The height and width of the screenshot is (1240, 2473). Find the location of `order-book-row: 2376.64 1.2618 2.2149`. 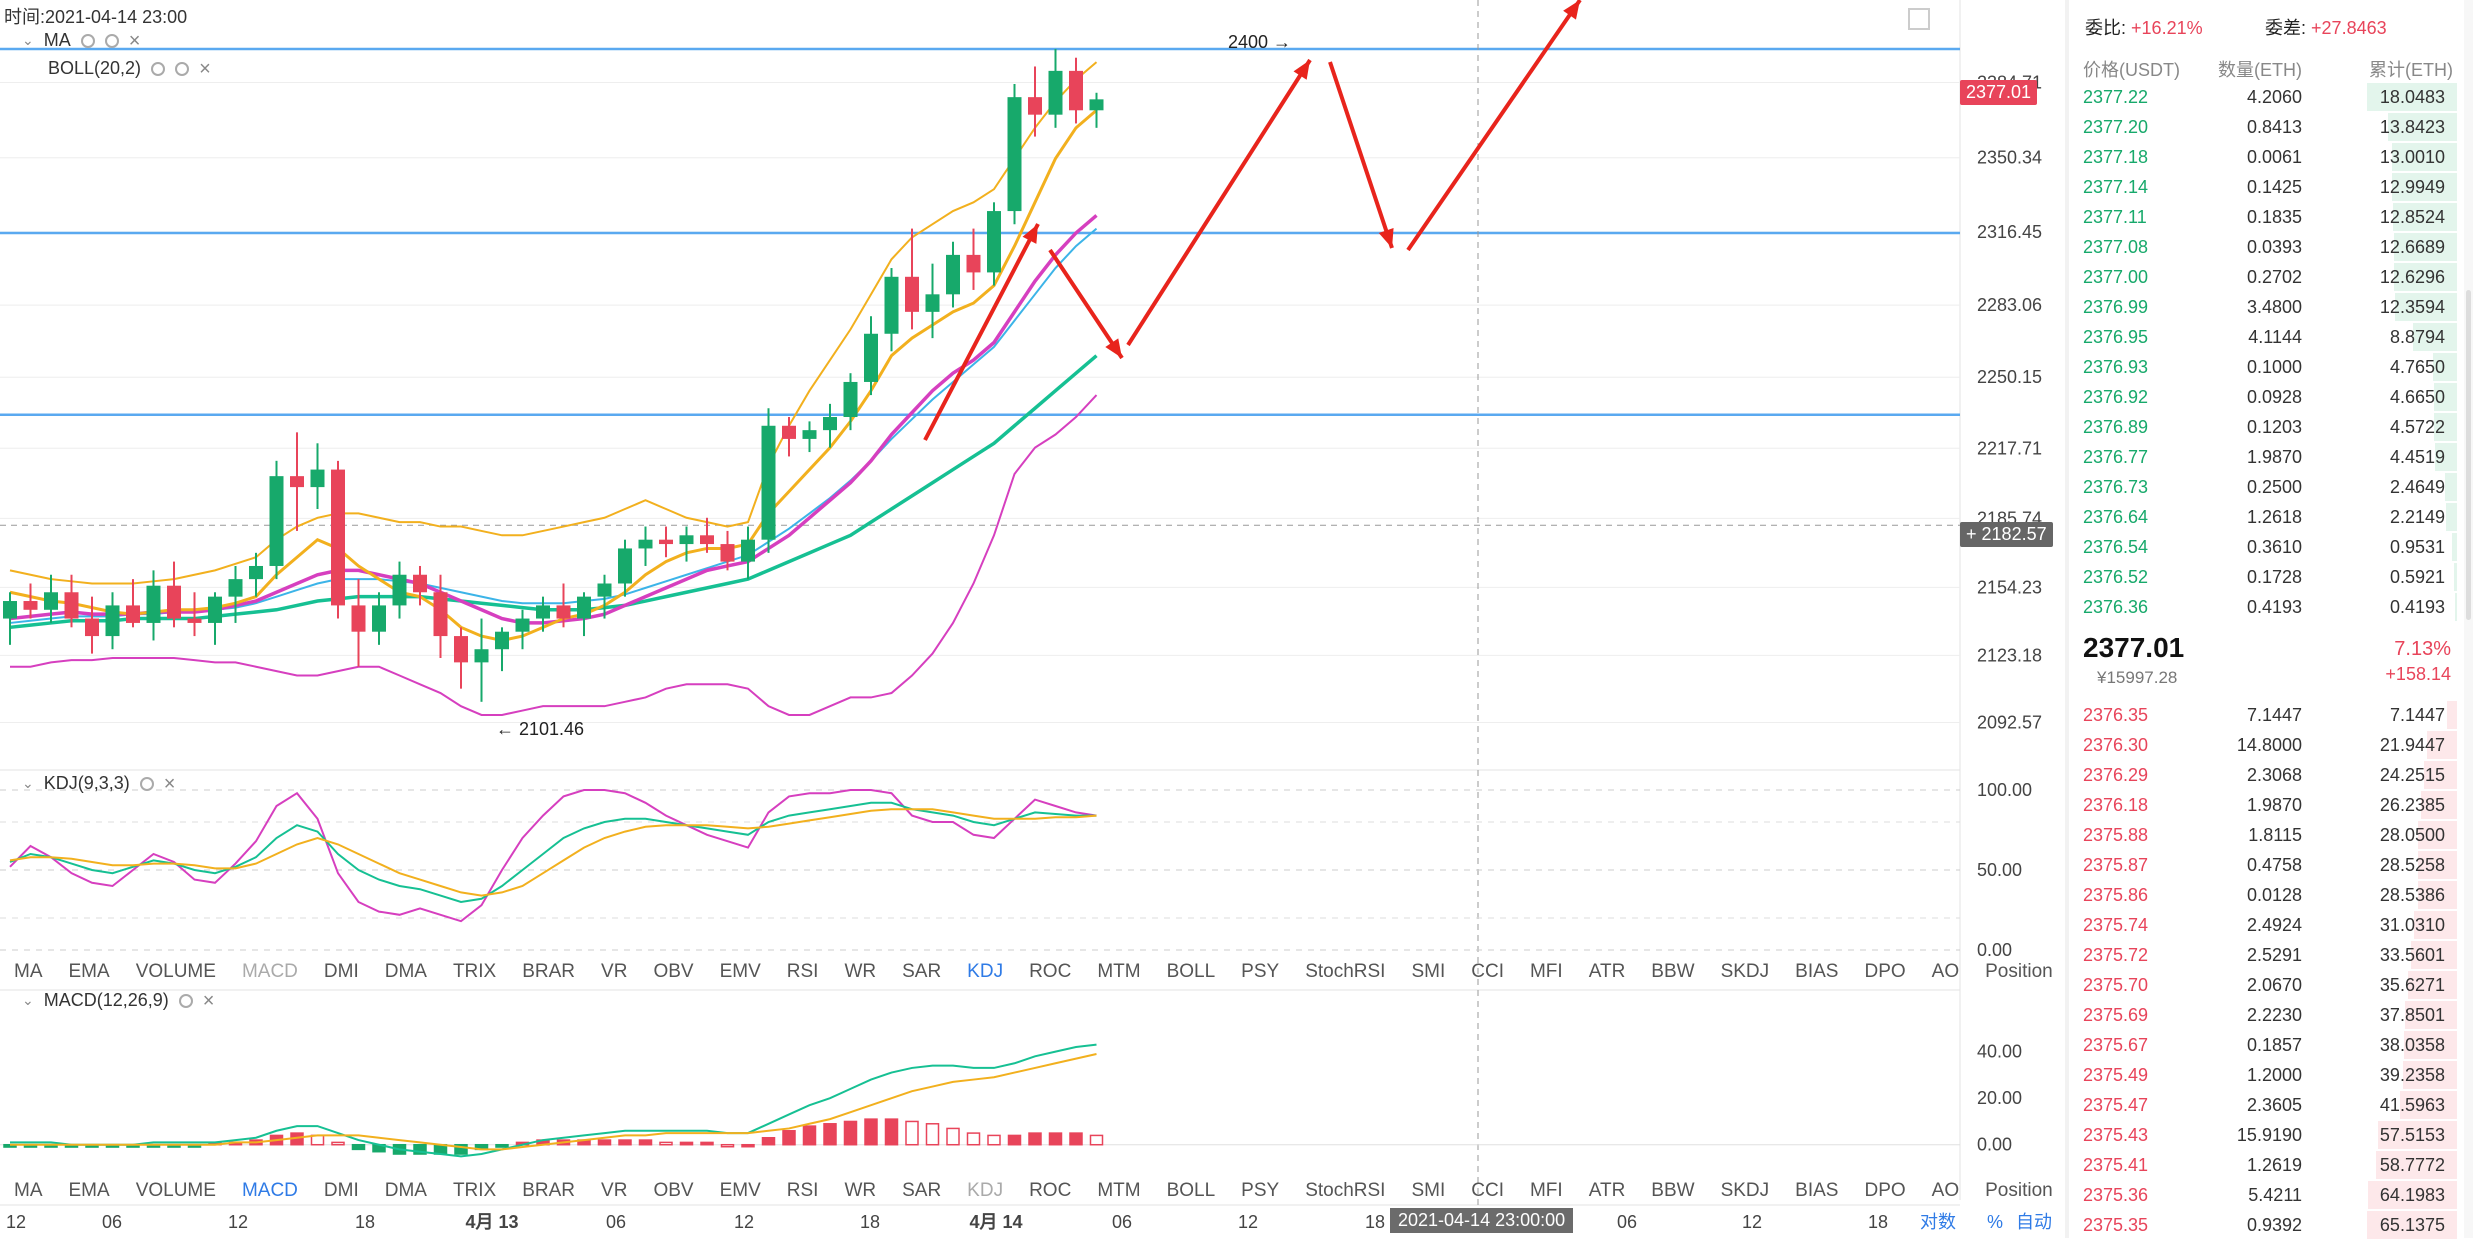

order-book-row: 2376.64 1.2618 2.2149 is located at coordinates (2261, 517).